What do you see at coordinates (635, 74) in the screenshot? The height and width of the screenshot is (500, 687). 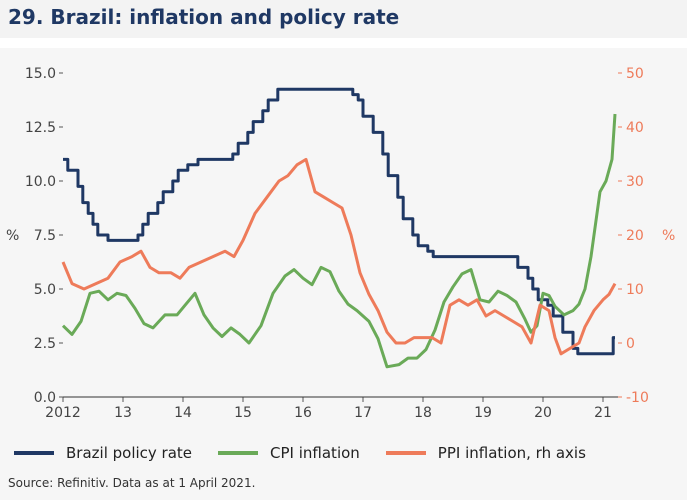 I see `right-tick-label: 50` at bounding box center [635, 74].